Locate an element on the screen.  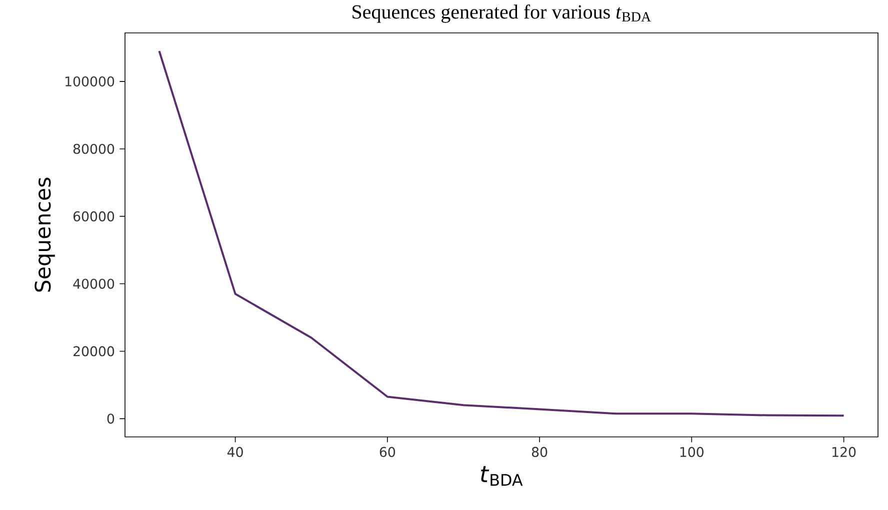
x-tick-label: 60 is located at coordinates (388, 452).